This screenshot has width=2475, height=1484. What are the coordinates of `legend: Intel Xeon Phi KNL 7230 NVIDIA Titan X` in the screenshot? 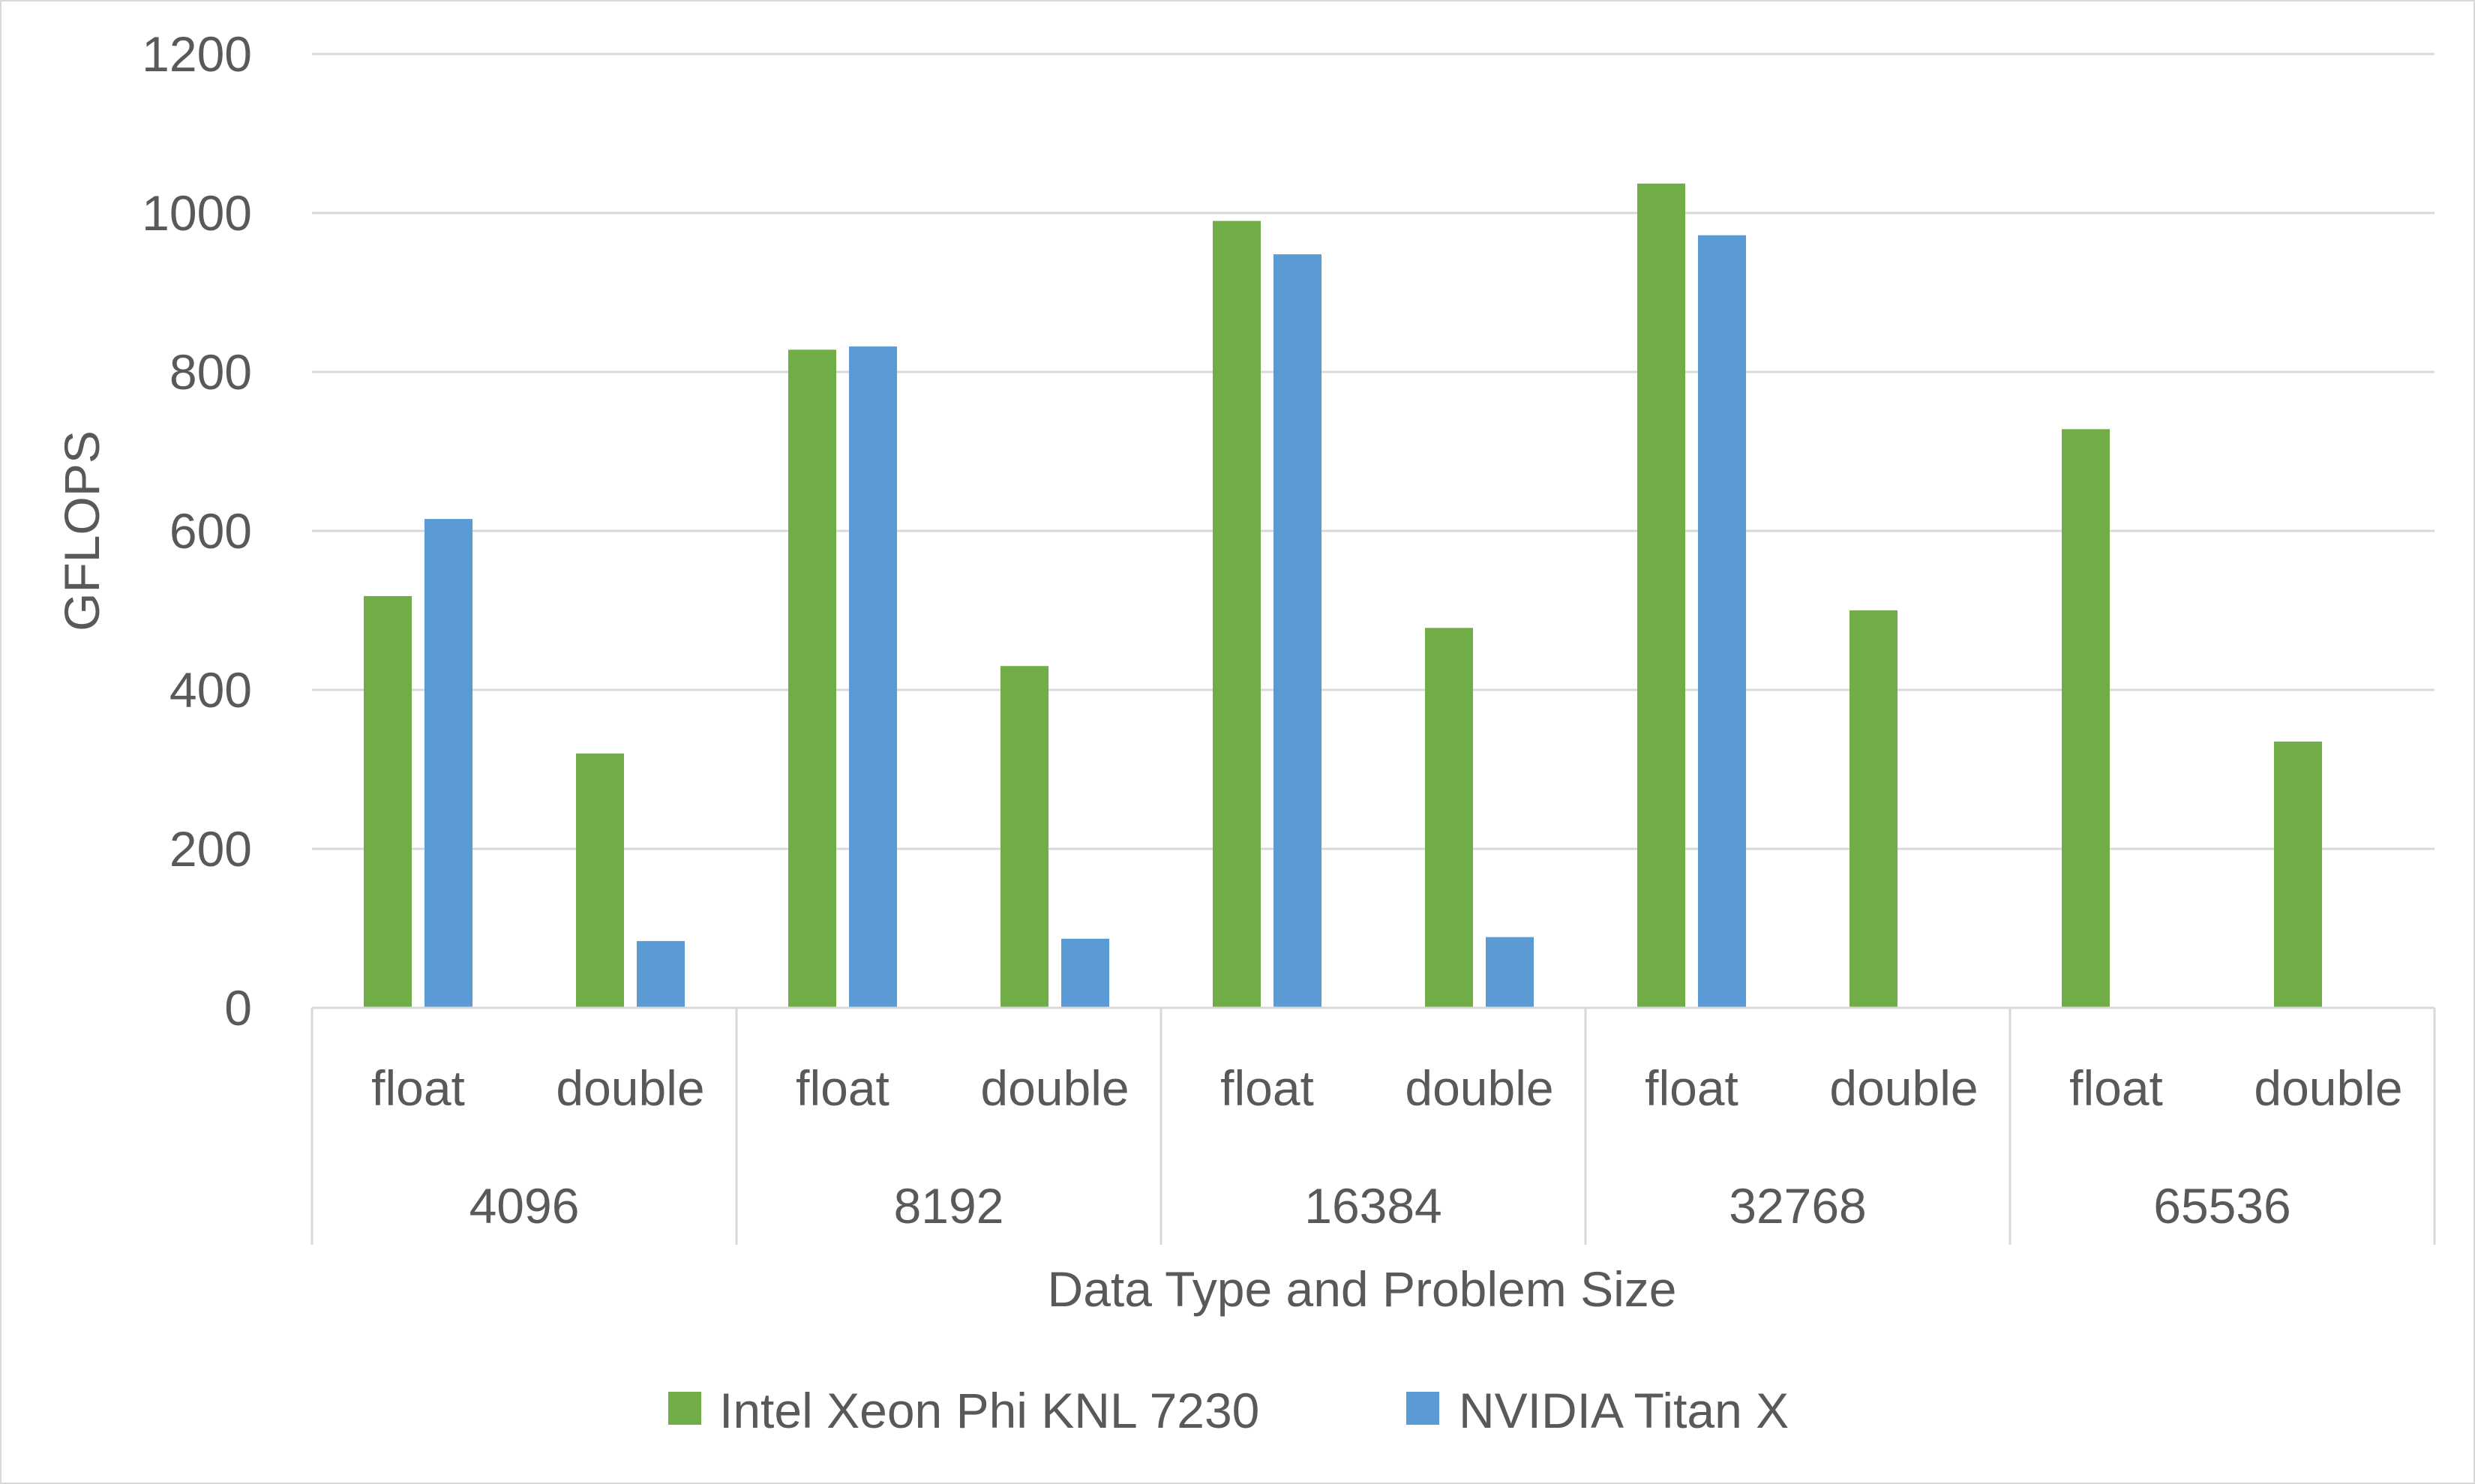 It's located at (1228, 1410).